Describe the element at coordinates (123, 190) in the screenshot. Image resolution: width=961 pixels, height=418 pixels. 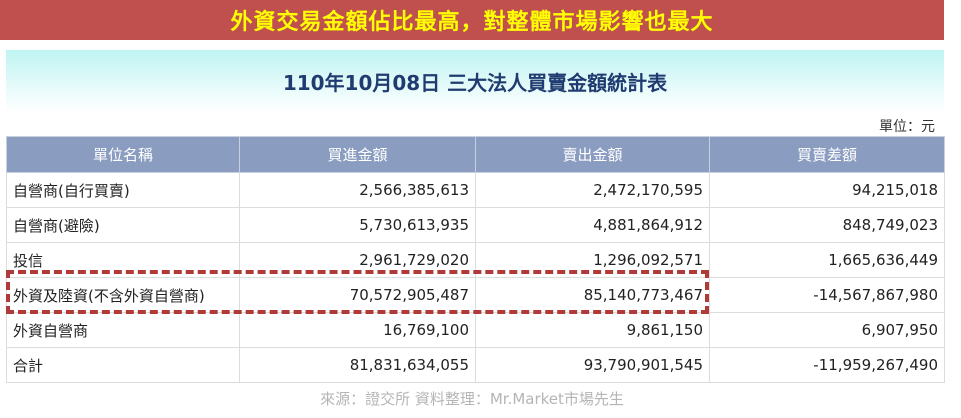
I see `row-name: 自營商(自行買賣)` at that location.